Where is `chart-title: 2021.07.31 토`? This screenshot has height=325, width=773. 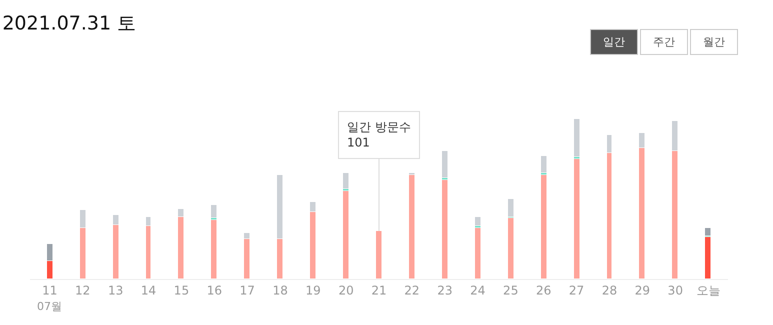 chart-title: 2021.07.31 토 is located at coordinates (69, 23).